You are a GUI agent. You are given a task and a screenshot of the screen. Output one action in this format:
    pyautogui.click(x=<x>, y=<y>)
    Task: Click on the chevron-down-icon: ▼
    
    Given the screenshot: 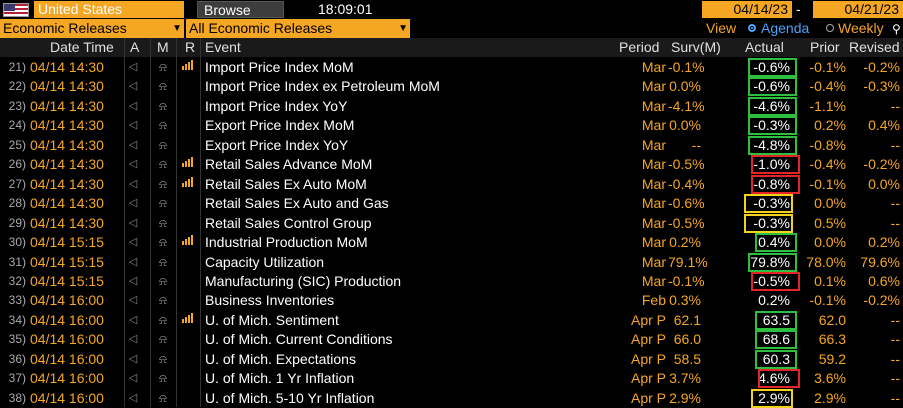 What is the action you would take?
    pyautogui.click(x=177, y=28)
    